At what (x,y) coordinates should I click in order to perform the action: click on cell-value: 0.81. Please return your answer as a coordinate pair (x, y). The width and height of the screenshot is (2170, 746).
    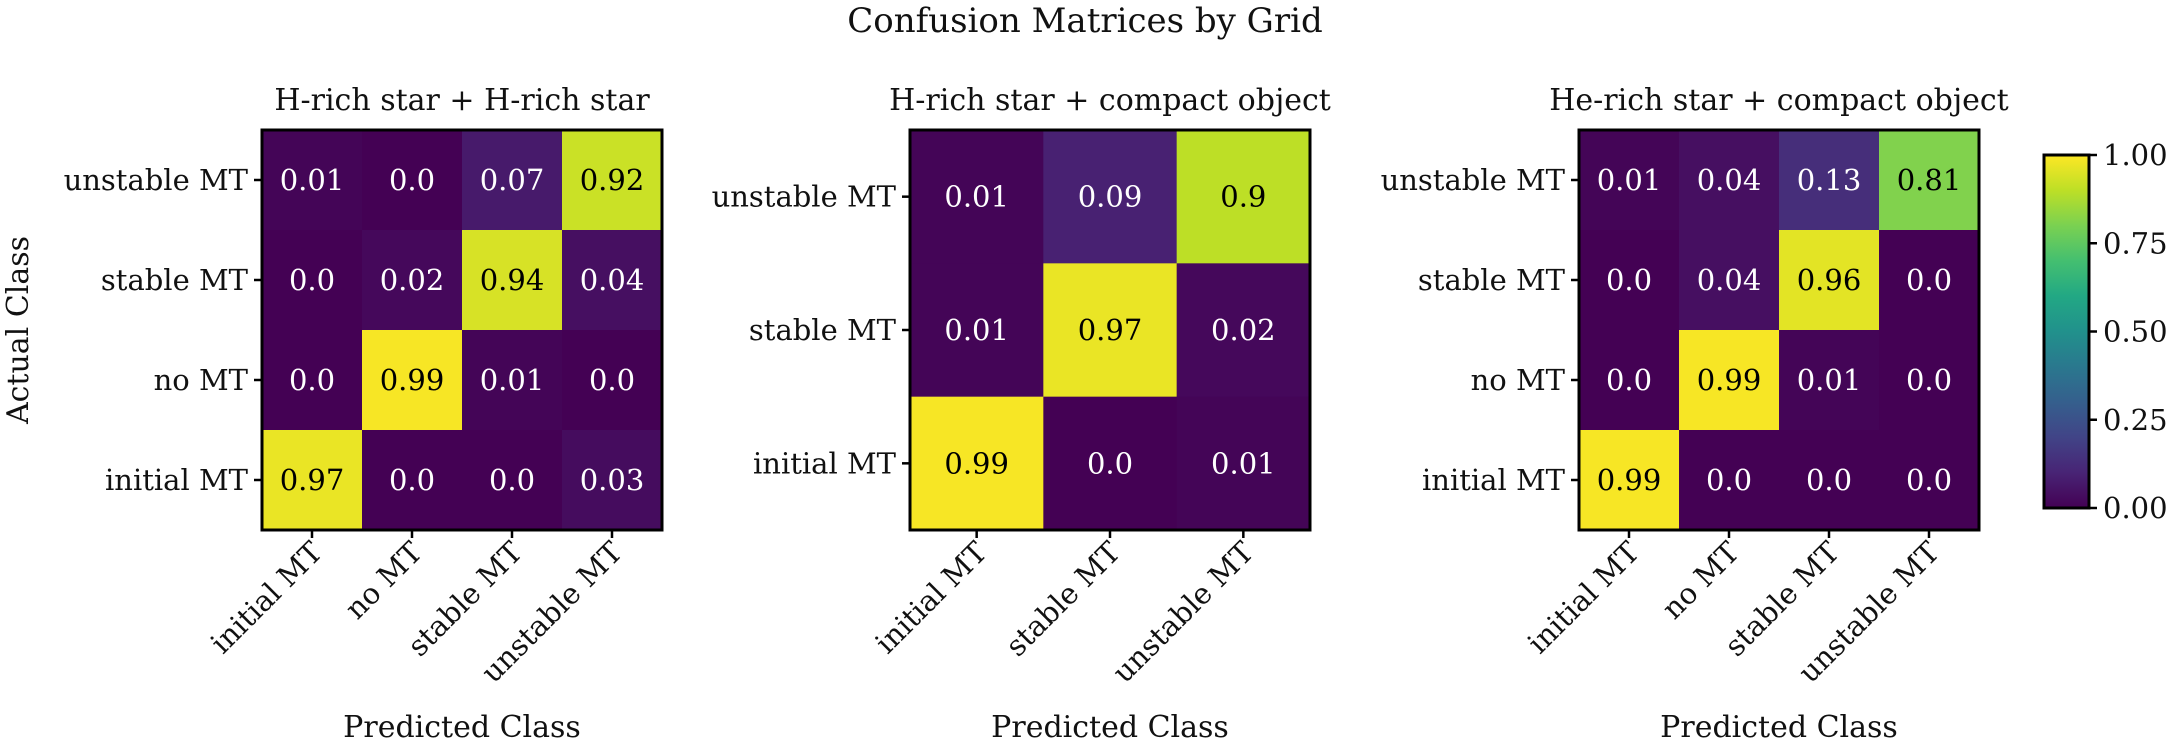
    Looking at the image, I should click on (1929, 180).